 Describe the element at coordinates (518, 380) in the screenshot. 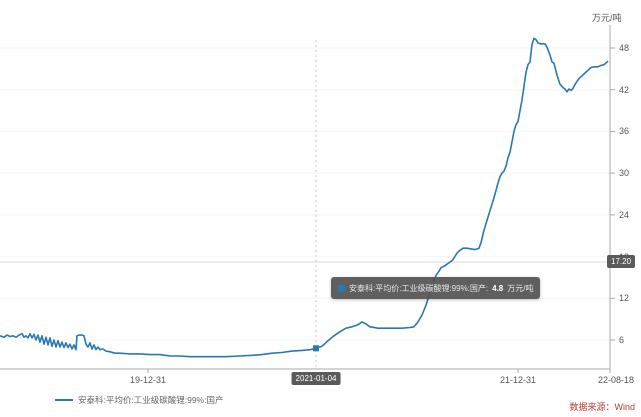

I see `x-tick-21-12-31: 21-12-31` at that location.